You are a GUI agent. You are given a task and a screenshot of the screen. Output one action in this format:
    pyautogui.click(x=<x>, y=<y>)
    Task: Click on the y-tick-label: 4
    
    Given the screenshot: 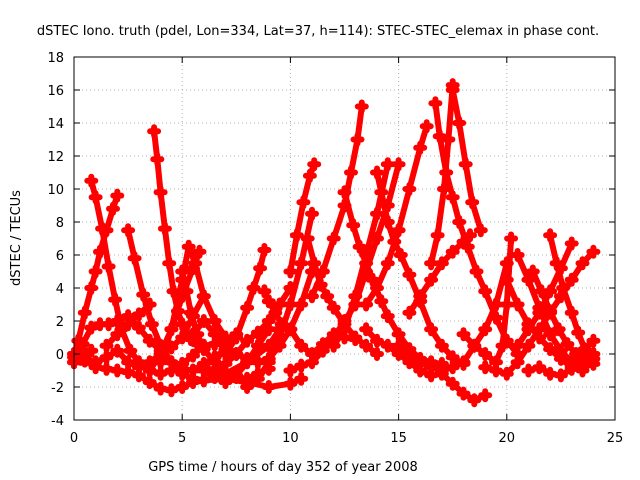 What is the action you would take?
    pyautogui.click(x=60, y=289)
    